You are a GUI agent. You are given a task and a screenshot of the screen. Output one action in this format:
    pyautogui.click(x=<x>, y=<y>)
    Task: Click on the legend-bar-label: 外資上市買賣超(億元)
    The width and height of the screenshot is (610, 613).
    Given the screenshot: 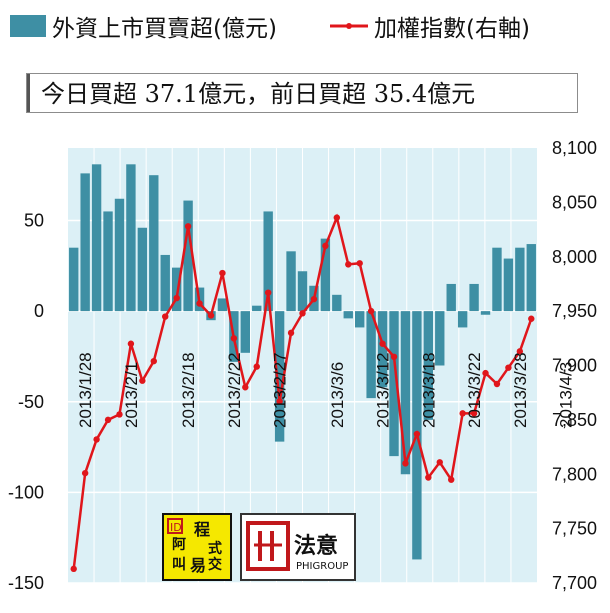 What is the action you would take?
    pyautogui.click(x=164, y=29)
    